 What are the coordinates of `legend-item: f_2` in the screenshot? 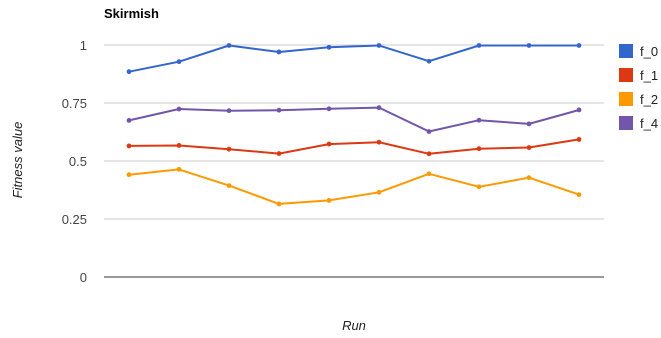 It's located at (638, 99).